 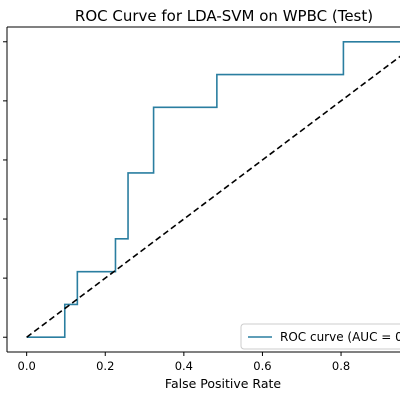 What do you see at coordinates (105, 366) in the screenshot?
I see `x-tick-label: 0.2` at bounding box center [105, 366].